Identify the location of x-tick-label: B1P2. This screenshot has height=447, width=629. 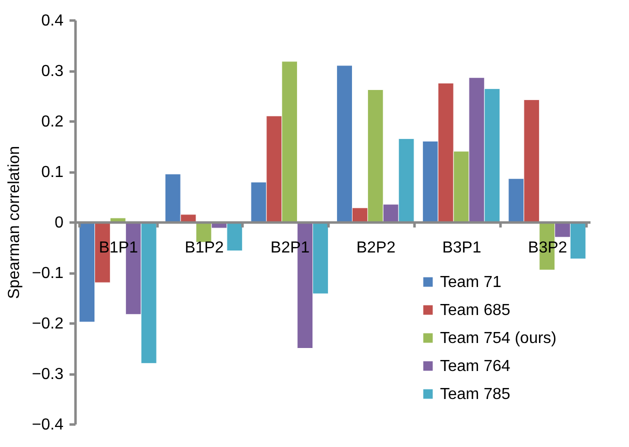
(204, 248).